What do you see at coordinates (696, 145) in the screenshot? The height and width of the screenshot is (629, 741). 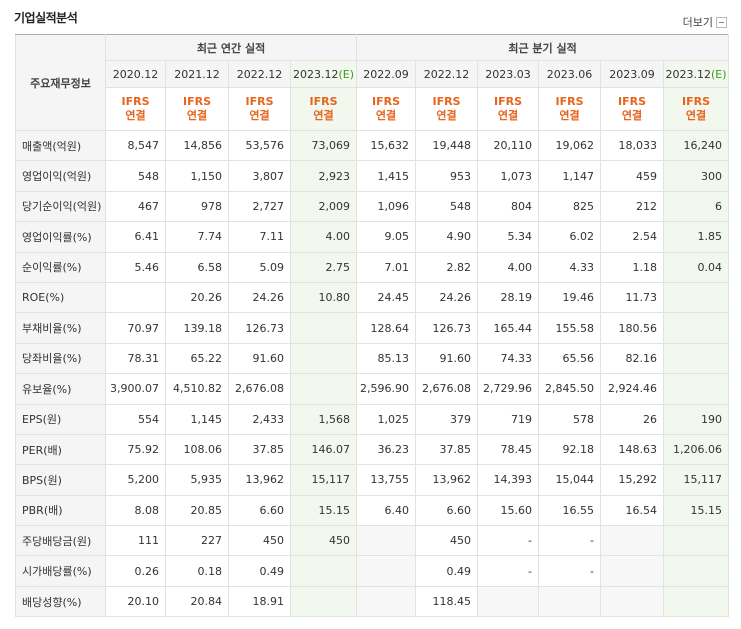 I see `data-cell: 16,240` at bounding box center [696, 145].